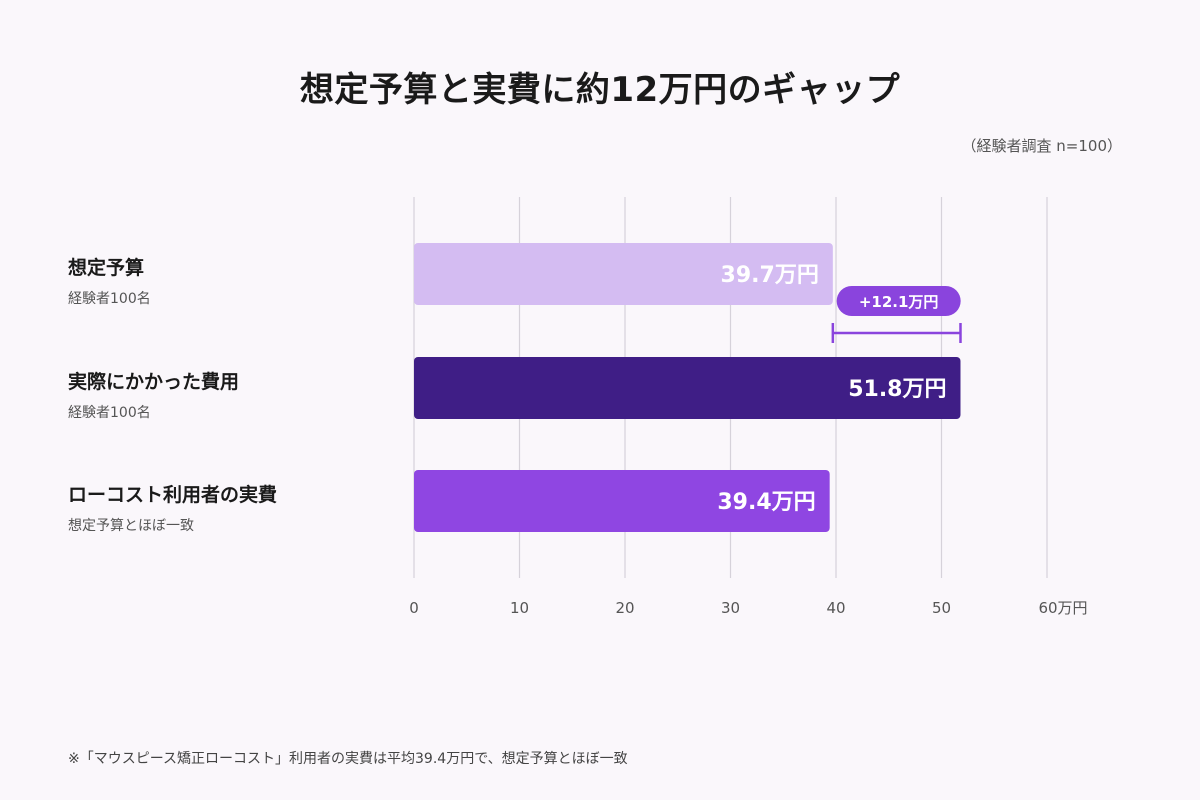 Image resolution: width=1200 pixels, height=800 pixels. What do you see at coordinates (897, 389) in the screenshot?
I see `bar-value-label: 51.8万円` at bounding box center [897, 389].